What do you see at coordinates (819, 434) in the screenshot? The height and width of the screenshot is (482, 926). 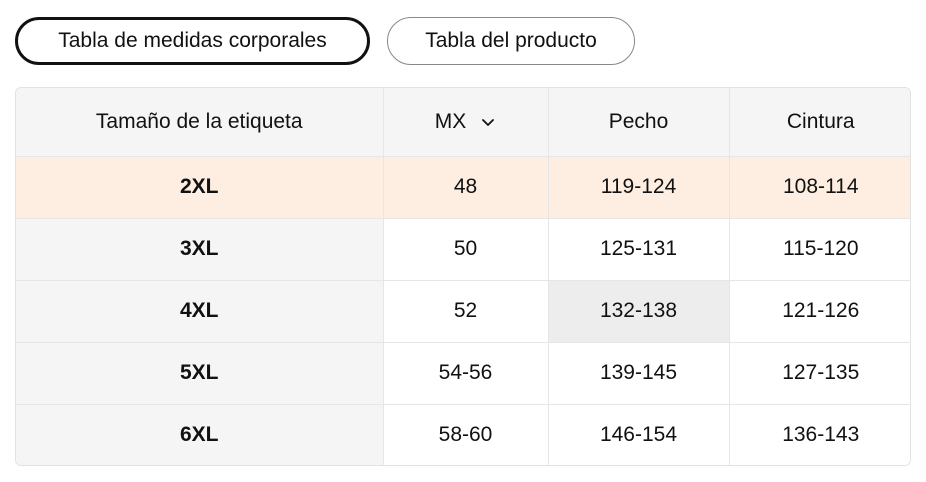 I see `waist-cell: 136-143` at bounding box center [819, 434].